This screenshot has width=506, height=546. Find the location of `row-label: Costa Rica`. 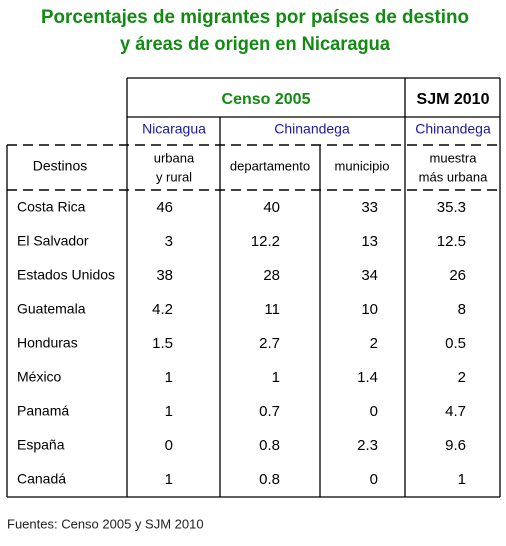

row-label: Costa Rica is located at coordinates (51, 207).